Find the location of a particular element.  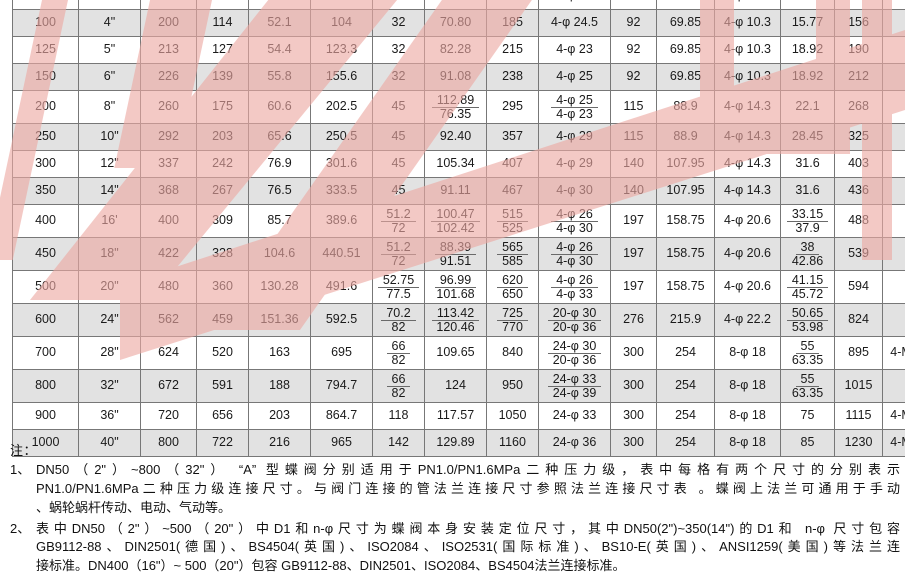

table-cell-n-phi-2: 4-φ 26 4-φ 30 is located at coordinates (574, 254).